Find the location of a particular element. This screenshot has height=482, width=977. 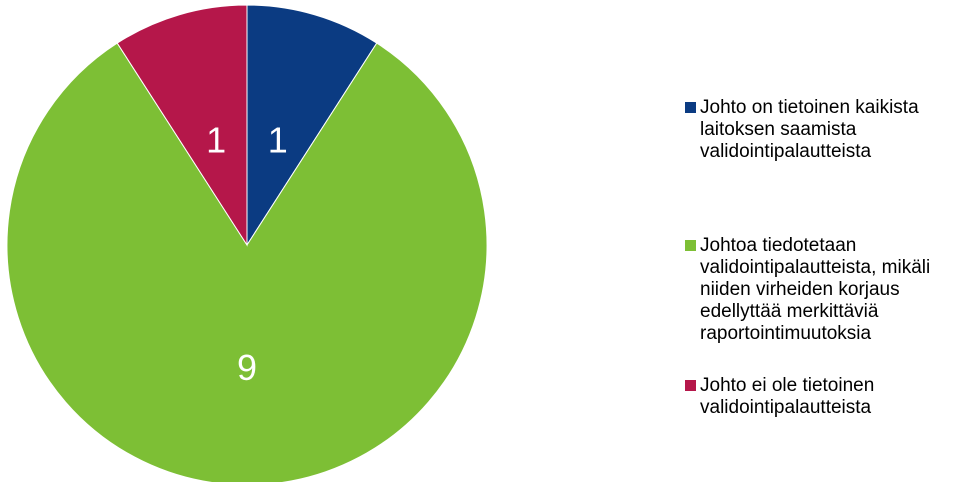

pie-value-labels: 1 9 1 is located at coordinates (247, 254).